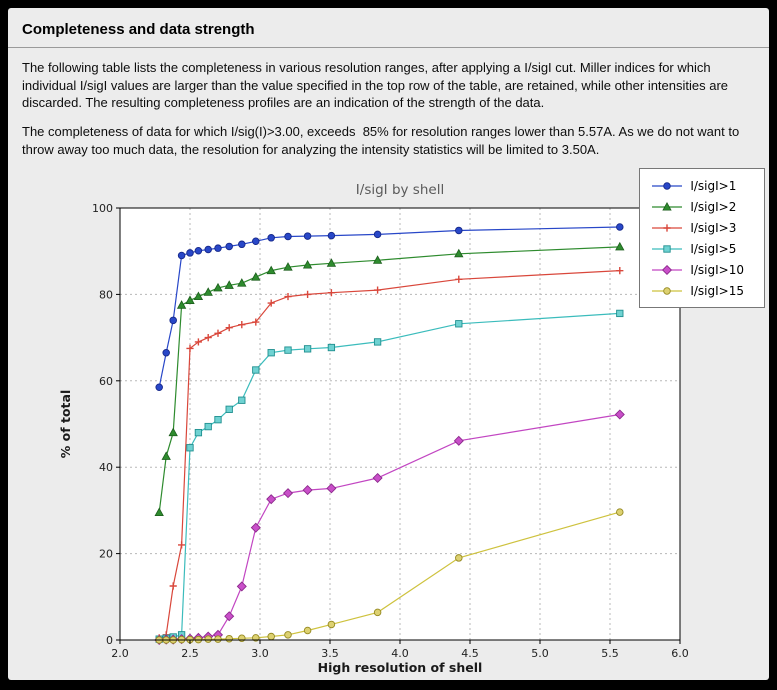 The width and height of the screenshot is (777, 690). Describe the element at coordinates (120, 653) in the screenshot. I see `x-tick-label: 2.0` at that location.